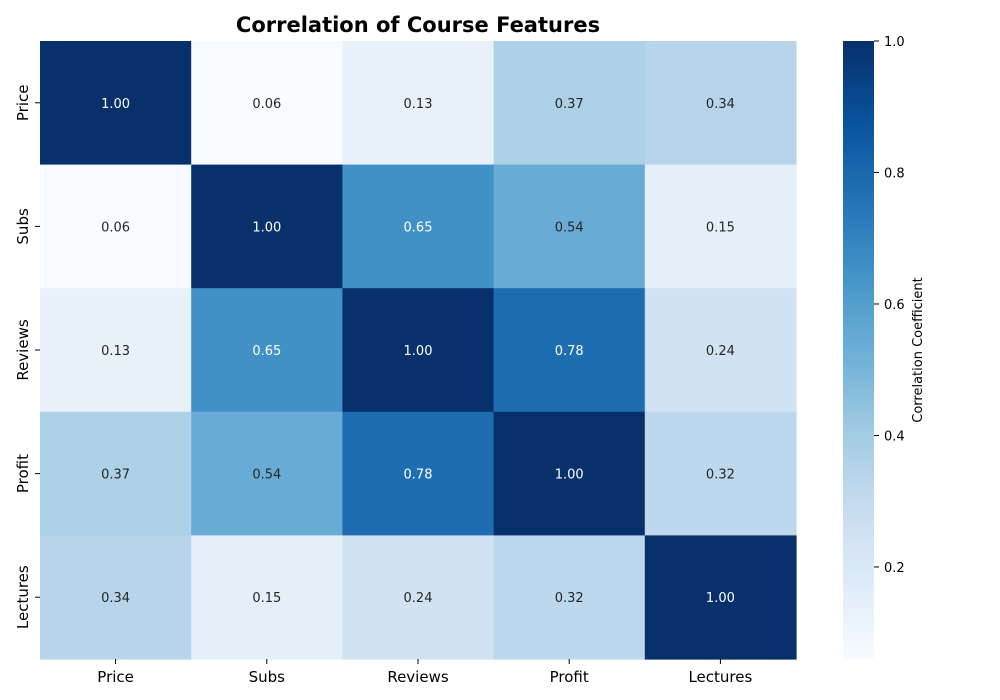 This screenshot has height=700, width=1000. Describe the element at coordinates (418, 25) in the screenshot. I see `chart-title: Correlation of Course Features` at that location.